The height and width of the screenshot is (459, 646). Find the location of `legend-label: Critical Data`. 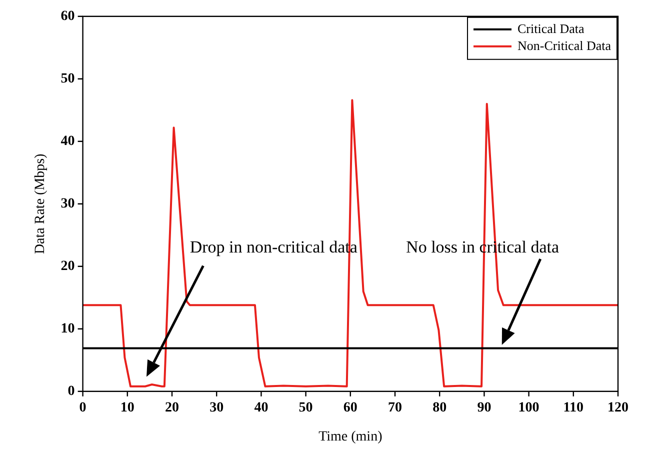

legend-label: Critical Data is located at coordinates (551, 28).